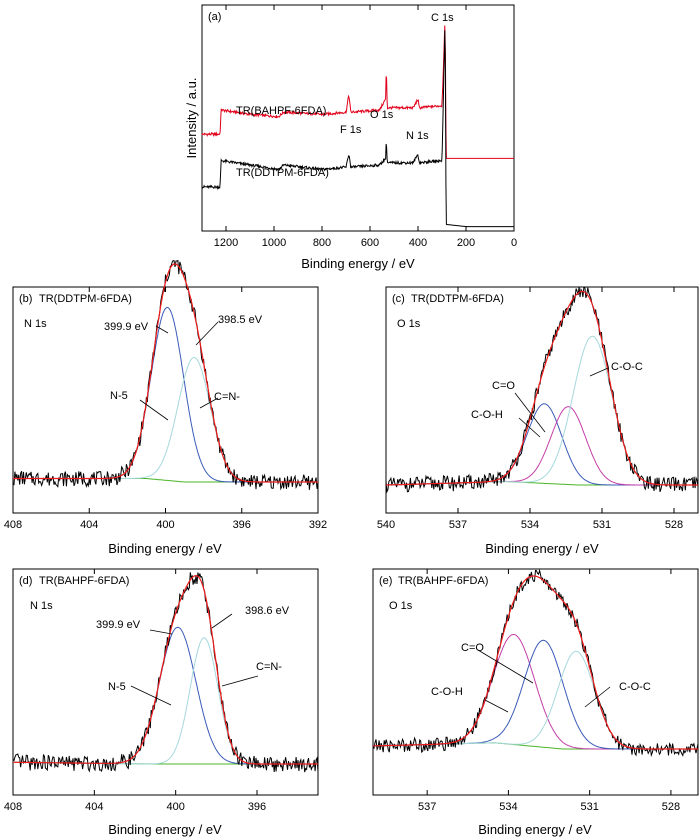 This screenshot has height=839, width=700. Describe the element at coordinates (457, 299) in the screenshot. I see `sample-label: TR(DDTPM-6FDA)` at that location.